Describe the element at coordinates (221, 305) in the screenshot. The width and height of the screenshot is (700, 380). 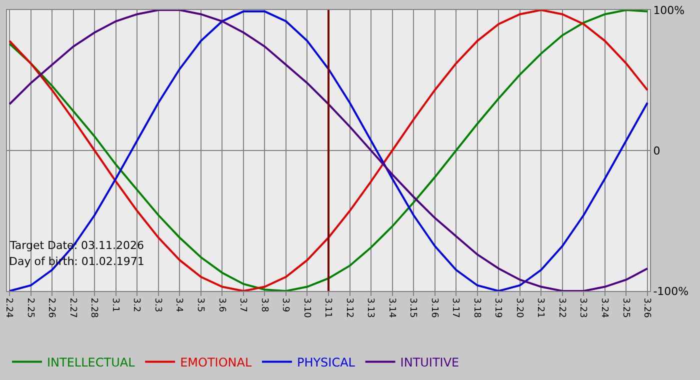
I see `x-tick-label: 3.6` at that location.